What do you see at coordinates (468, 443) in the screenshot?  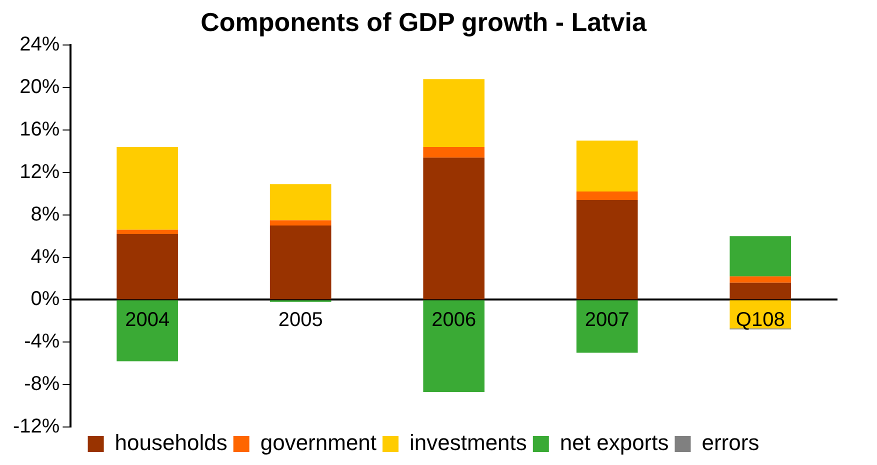 I see `legend-label: investments` at bounding box center [468, 443].